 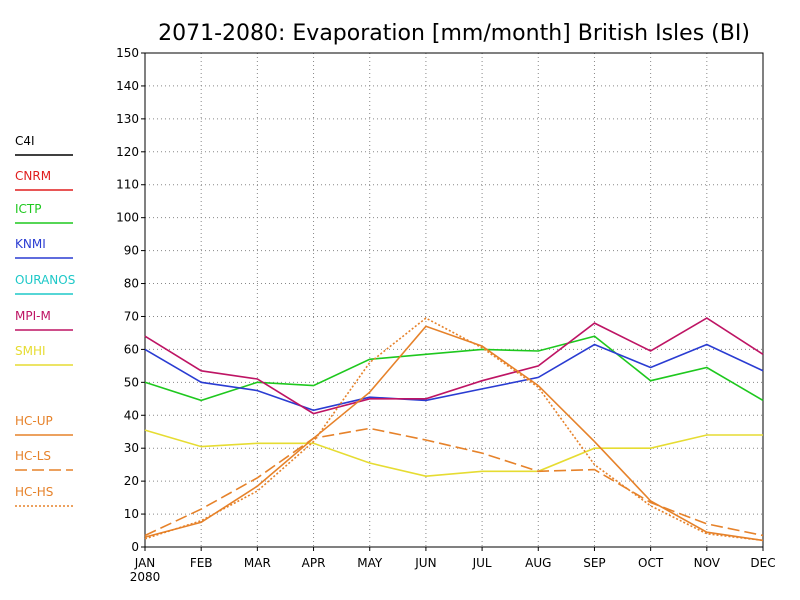 I want to click on y-tick-label: 0, so click(x=135, y=547).